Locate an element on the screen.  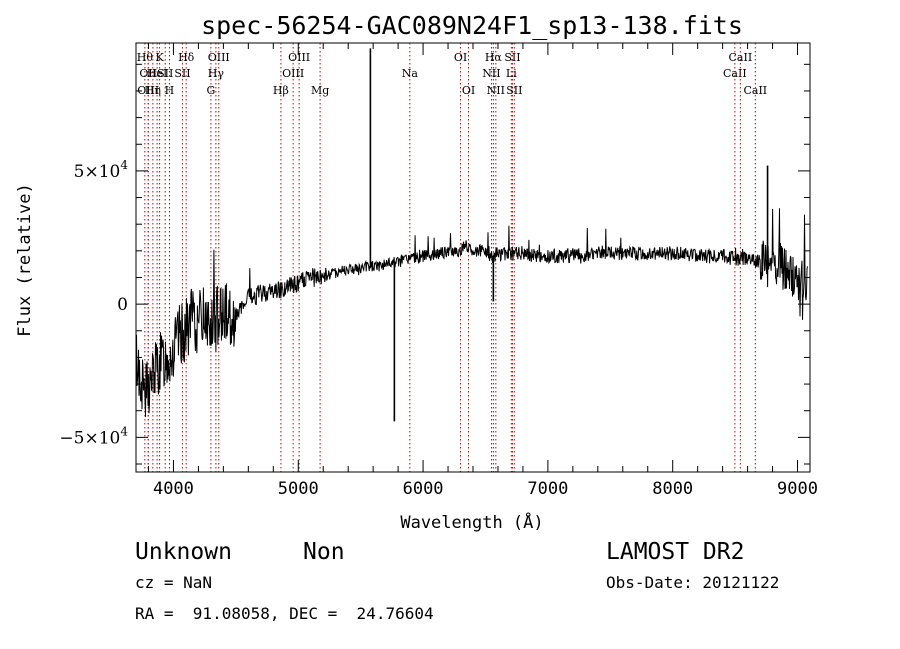
x-tick-label: 6000 is located at coordinates (423, 489).